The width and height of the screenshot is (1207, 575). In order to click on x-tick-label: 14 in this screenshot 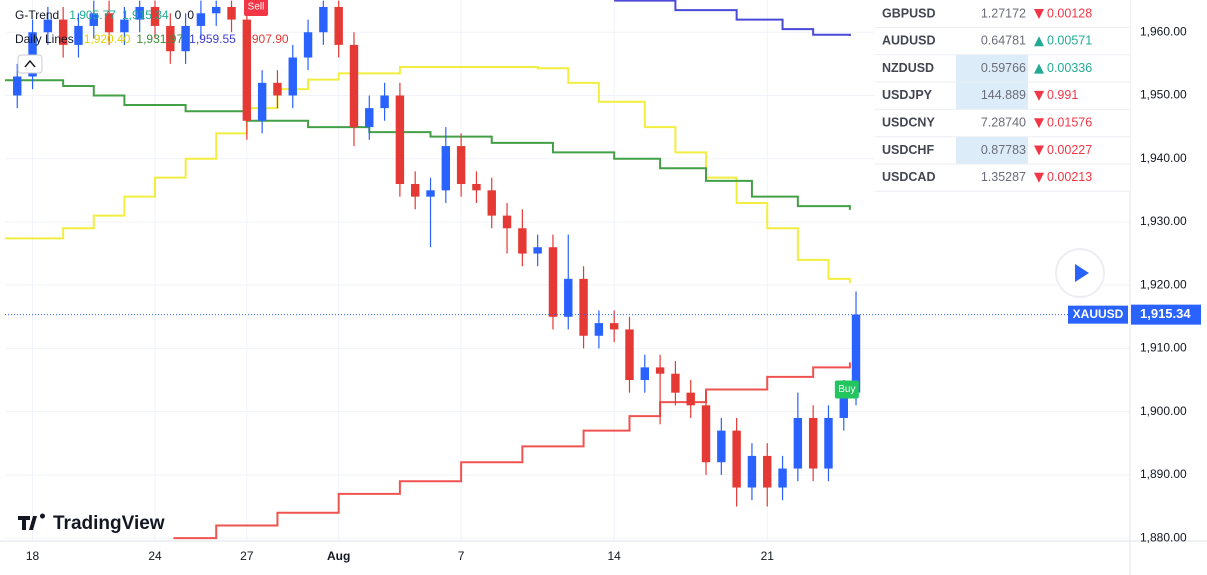, I will do `click(615, 556)`.